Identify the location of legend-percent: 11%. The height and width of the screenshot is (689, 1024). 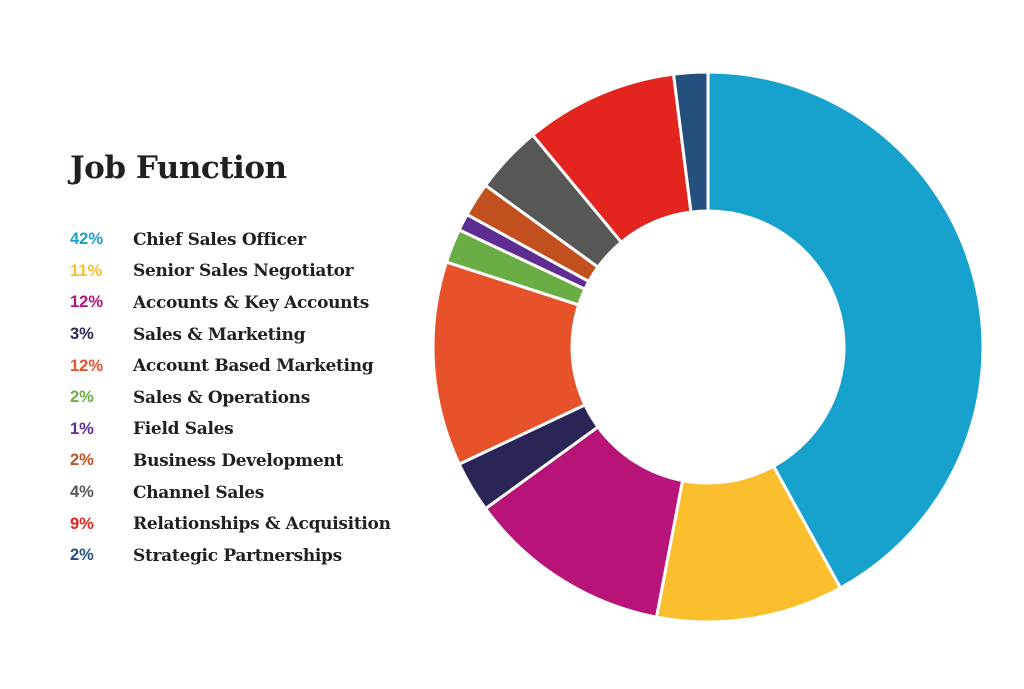
(86, 270).